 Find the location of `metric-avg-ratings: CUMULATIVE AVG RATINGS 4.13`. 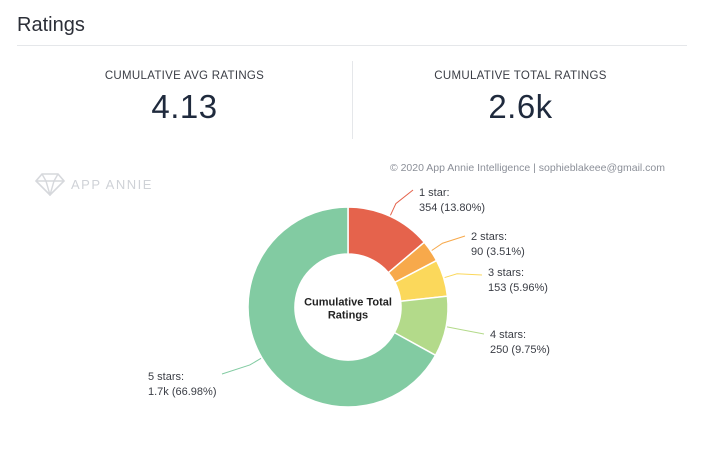

metric-avg-ratings: CUMULATIVE AVG RATINGS 4.13 is located at coordinates (184, 98).